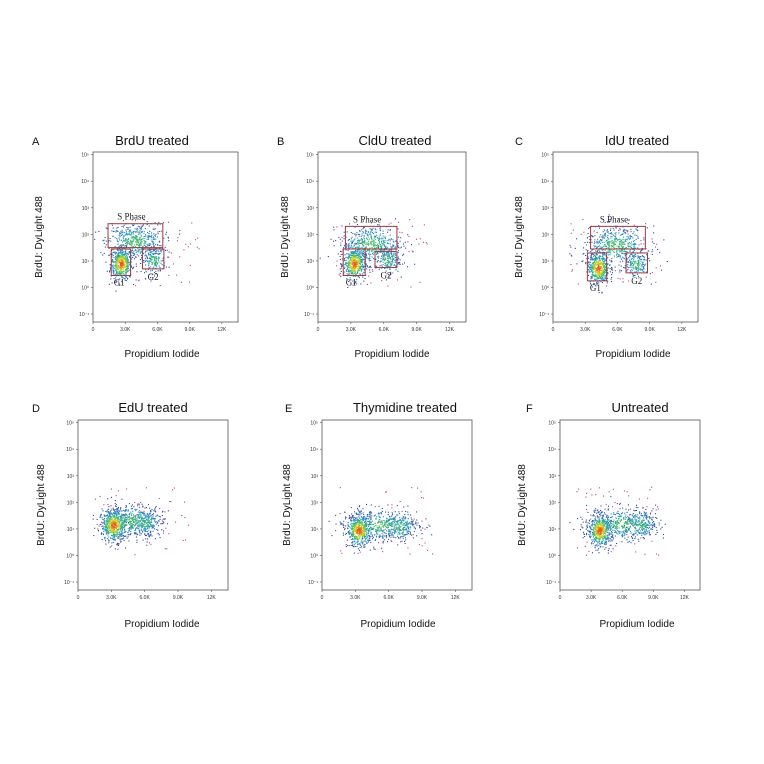 The height and width of the screenshot is (764, 764). I want to click on plot-frame, so click(625, 237).